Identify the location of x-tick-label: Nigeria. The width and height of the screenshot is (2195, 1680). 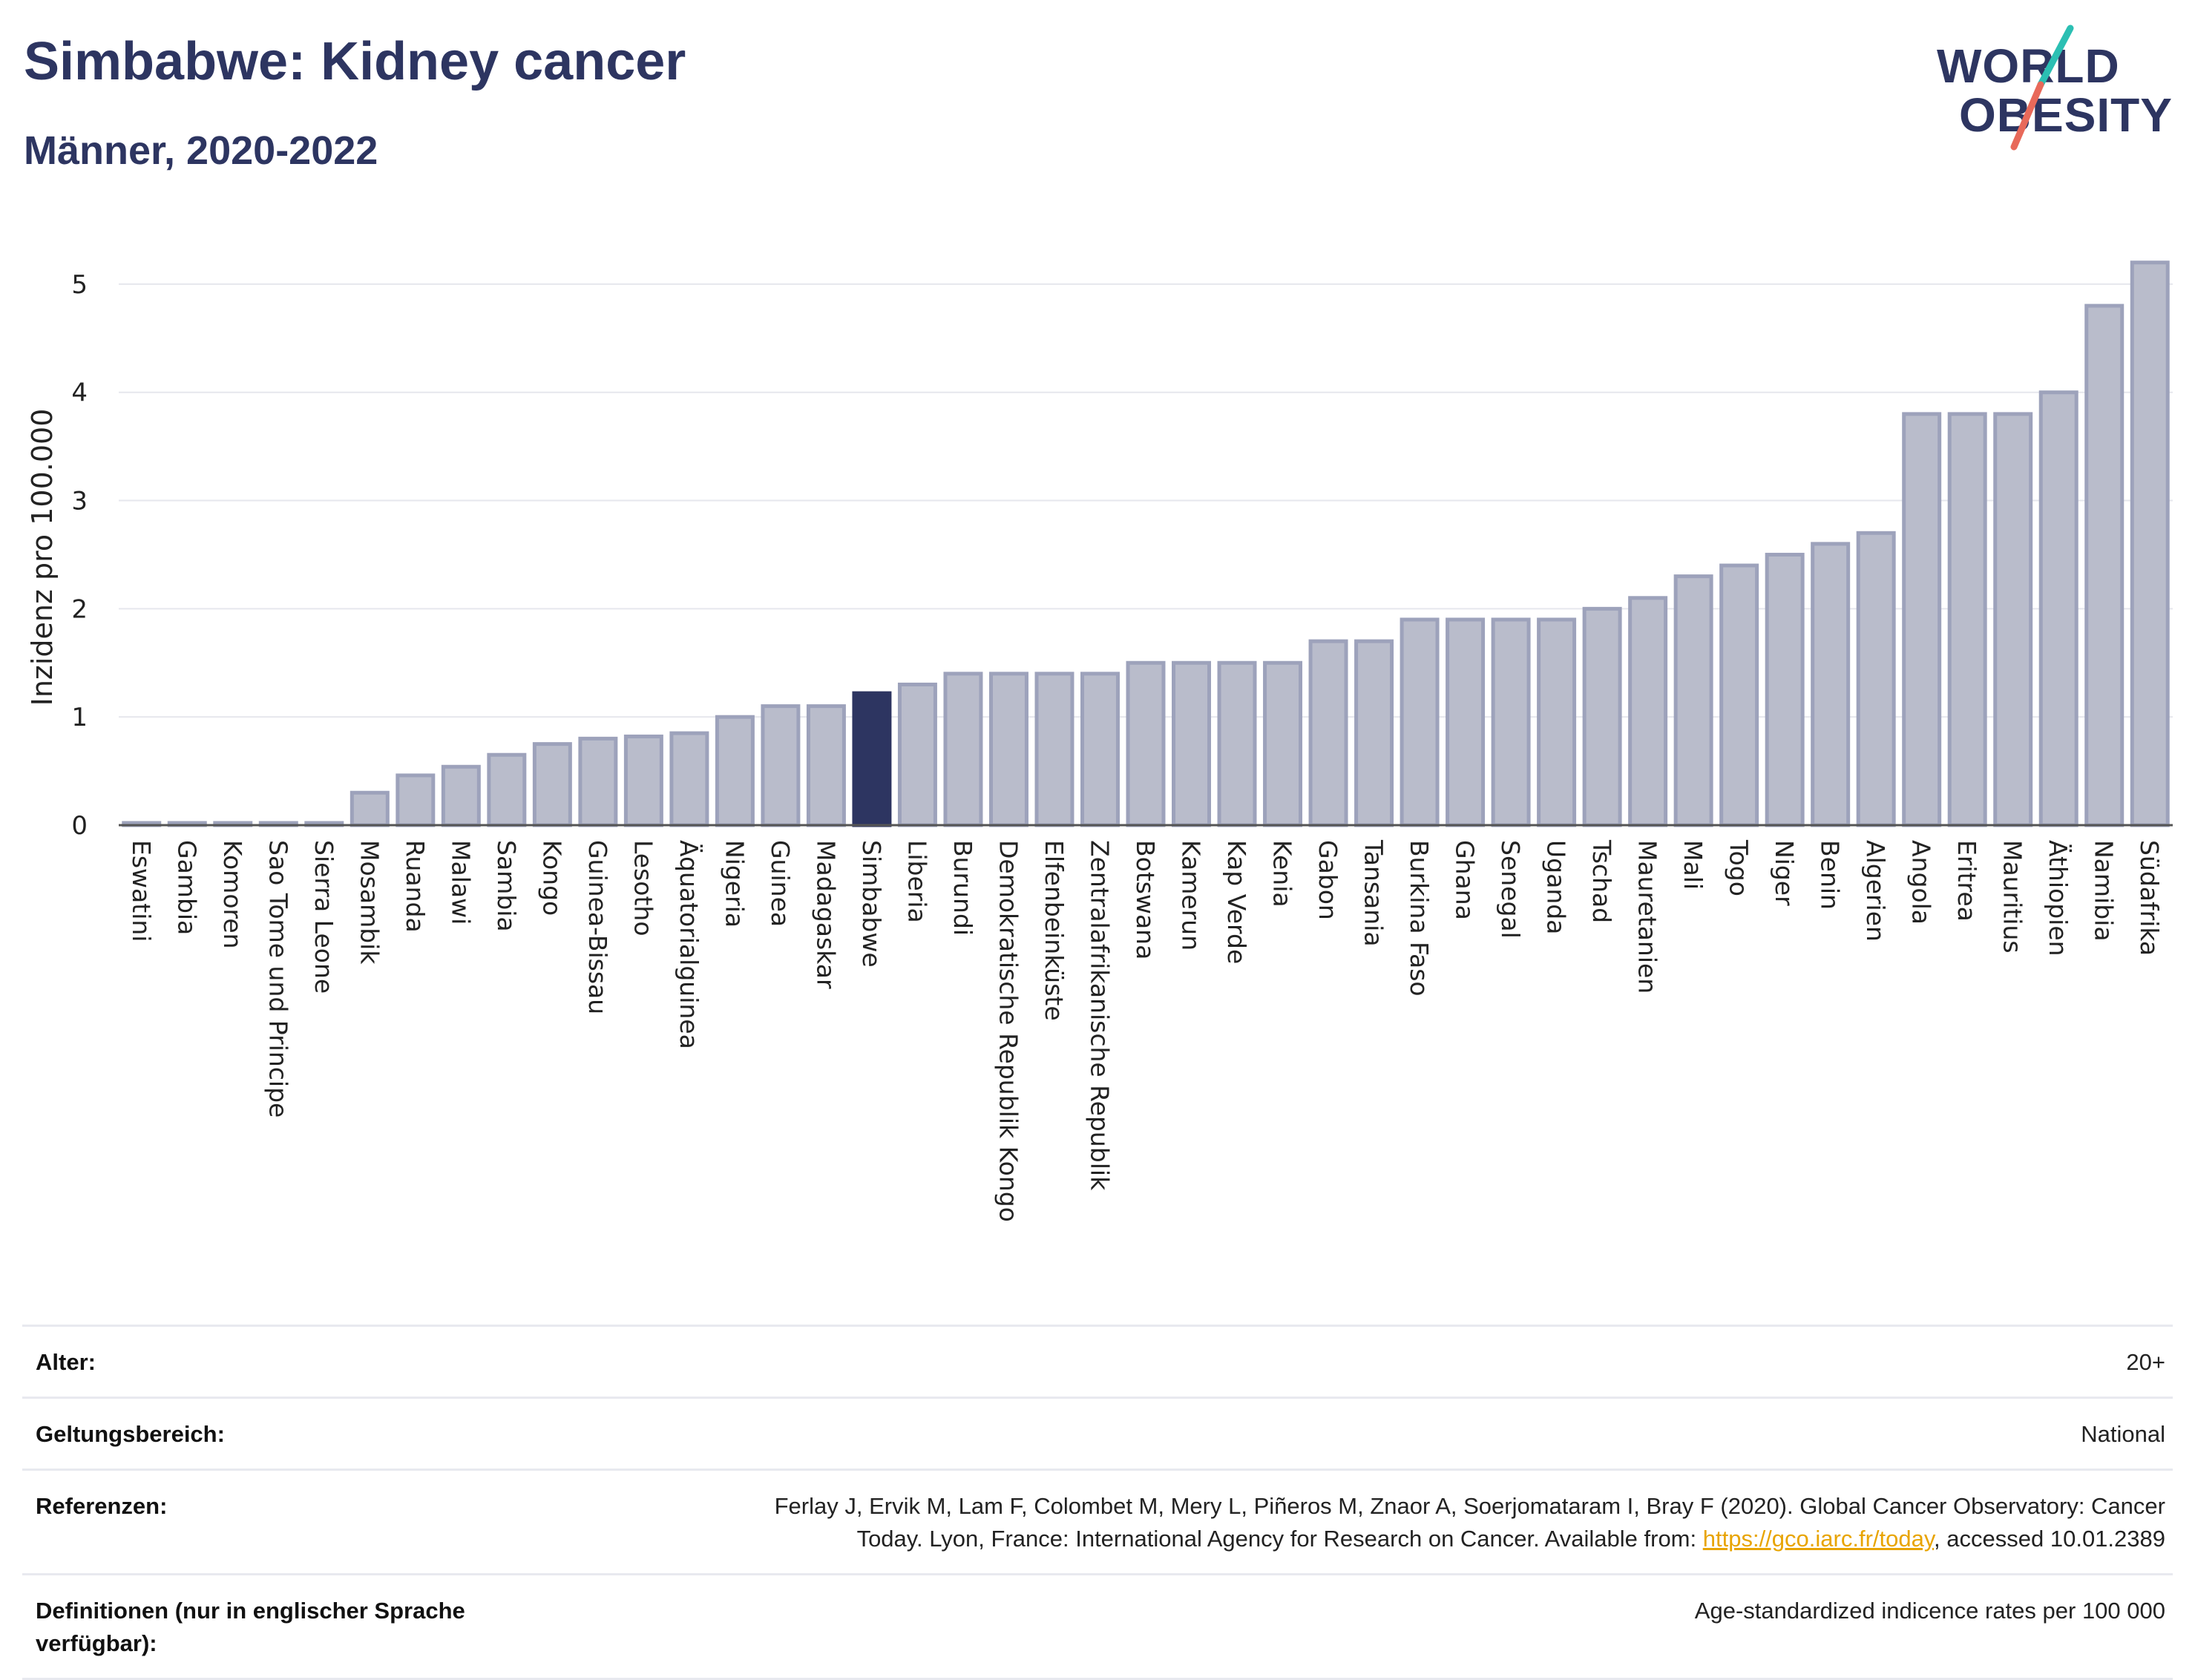
(734, 884).